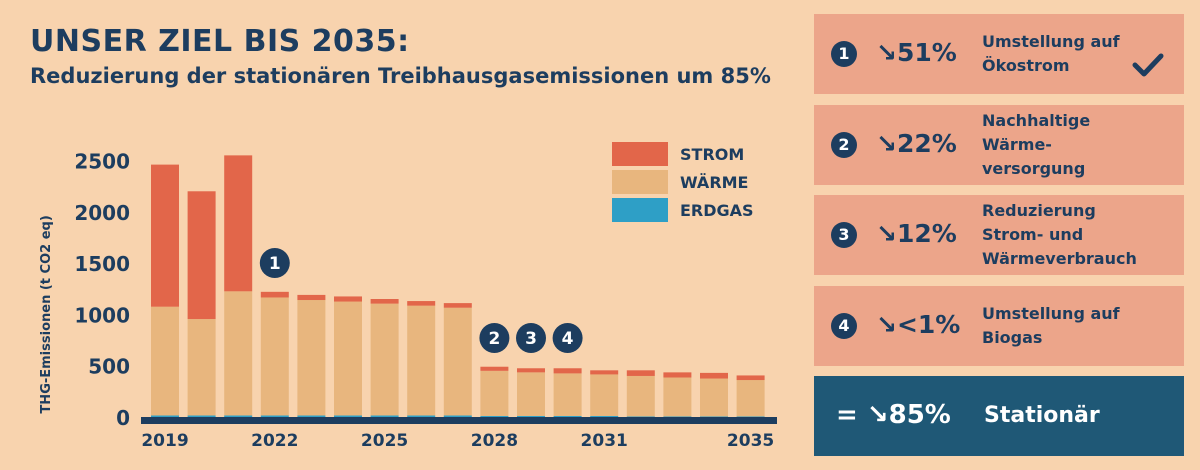 This screenshot has width=1200, height=470. I want to click on legend-erdgas-swatch, so click(640, 210).